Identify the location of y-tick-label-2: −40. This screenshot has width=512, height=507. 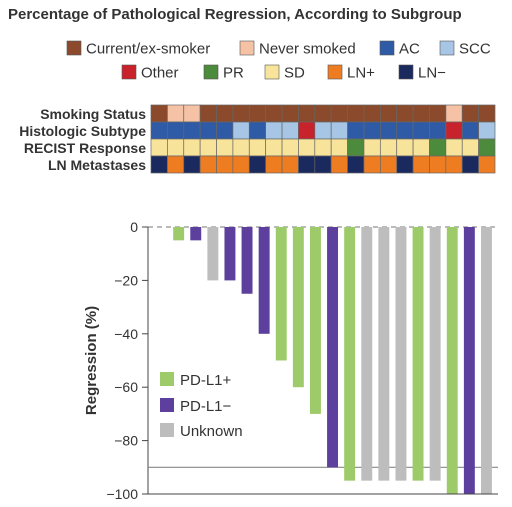
(126, 334).